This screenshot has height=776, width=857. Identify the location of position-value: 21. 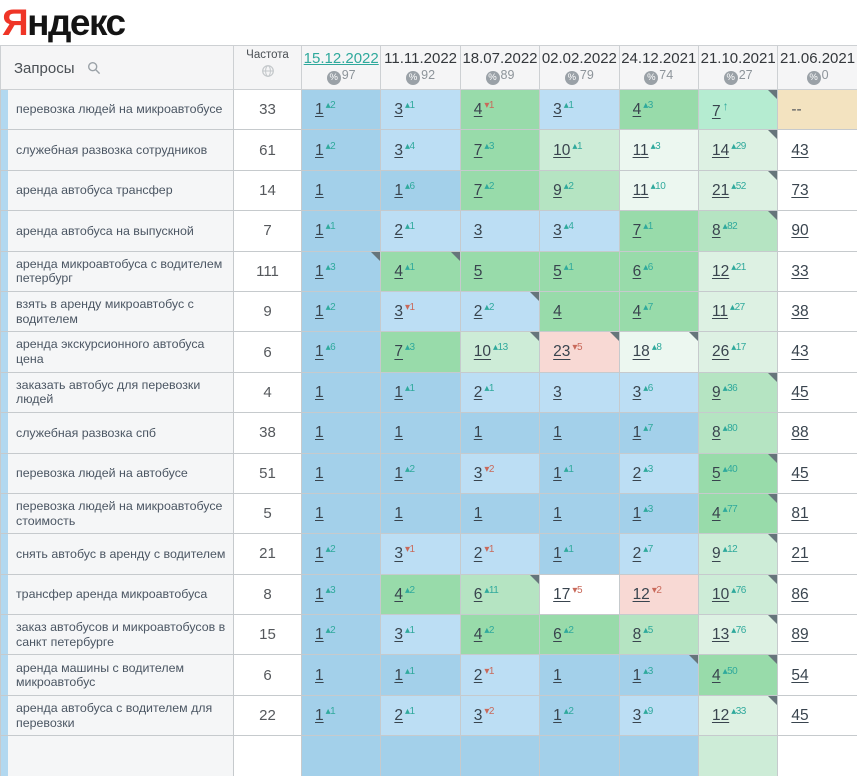
(799, 554).